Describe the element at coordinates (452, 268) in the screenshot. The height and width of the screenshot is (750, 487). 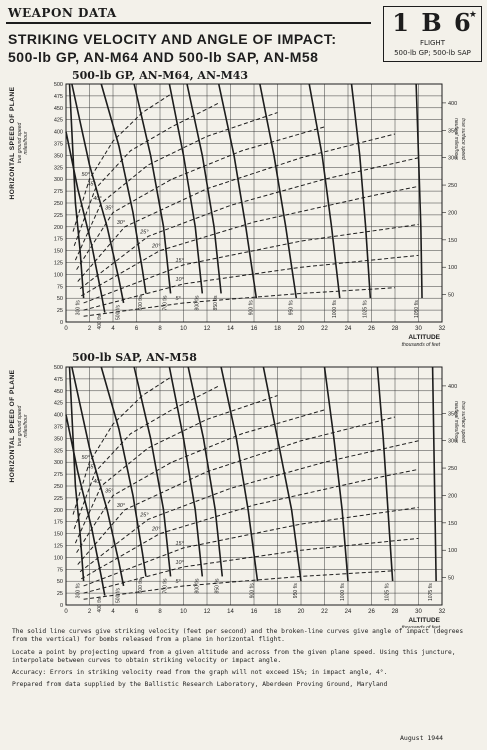
I see `right-tick-label: 100` at that location.